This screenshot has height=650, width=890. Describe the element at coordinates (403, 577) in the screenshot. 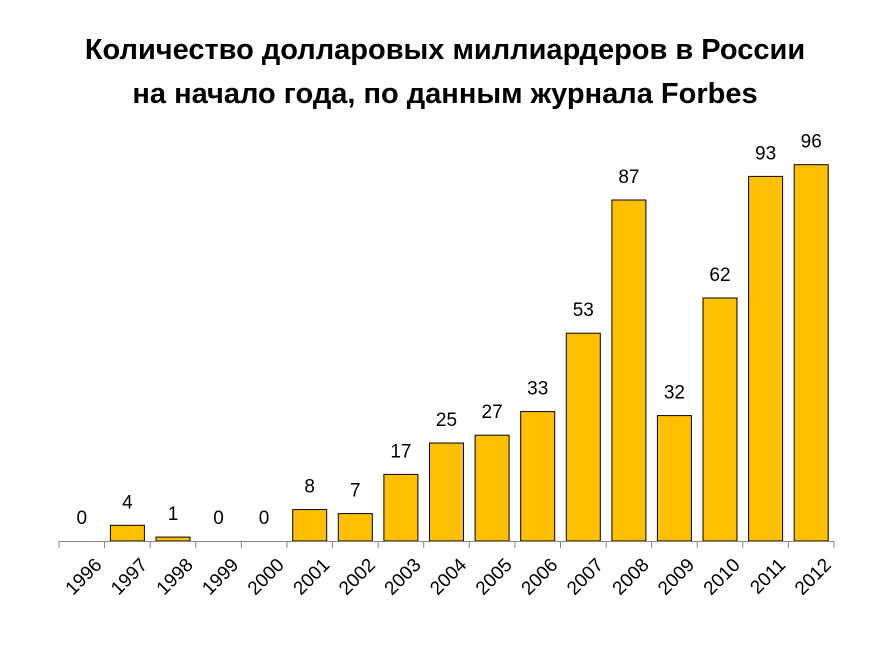

I see `x-tick-label-2003: 2003` at that location.